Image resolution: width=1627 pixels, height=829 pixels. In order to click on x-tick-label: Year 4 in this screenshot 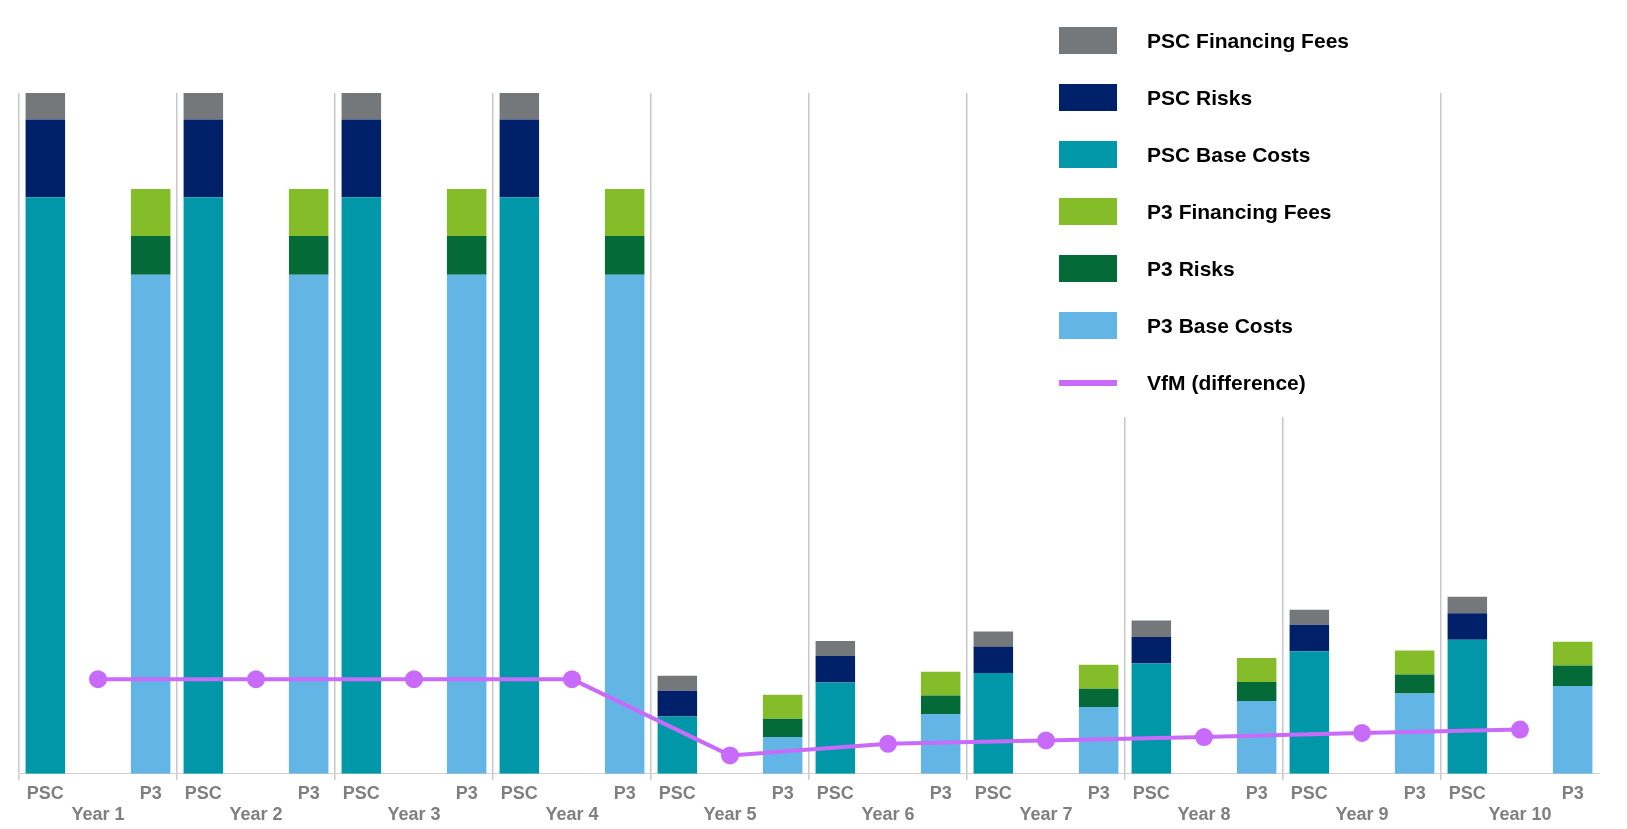, I will do `click(572, 814)`.